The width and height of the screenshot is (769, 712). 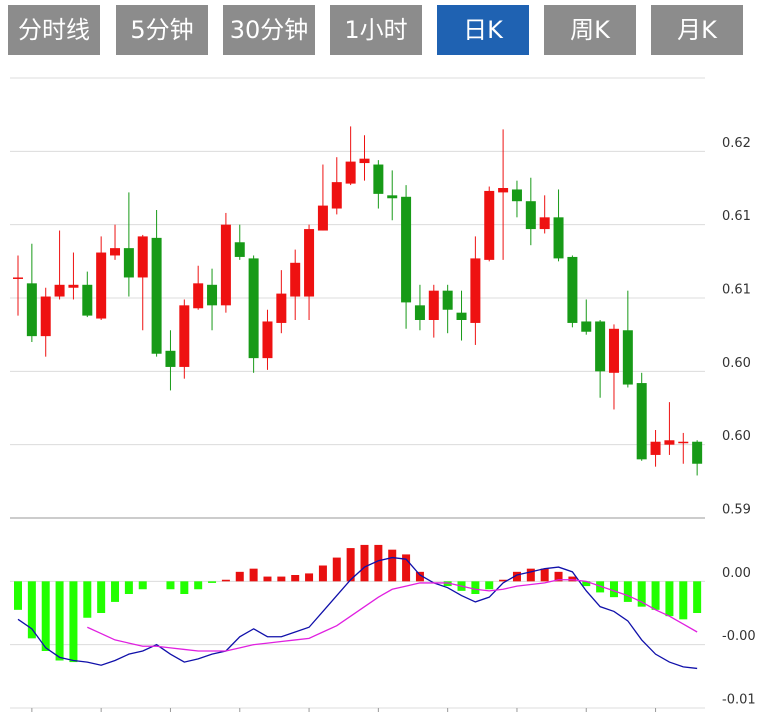 I want to click on tab: 月K, so click(x=697, y=30).